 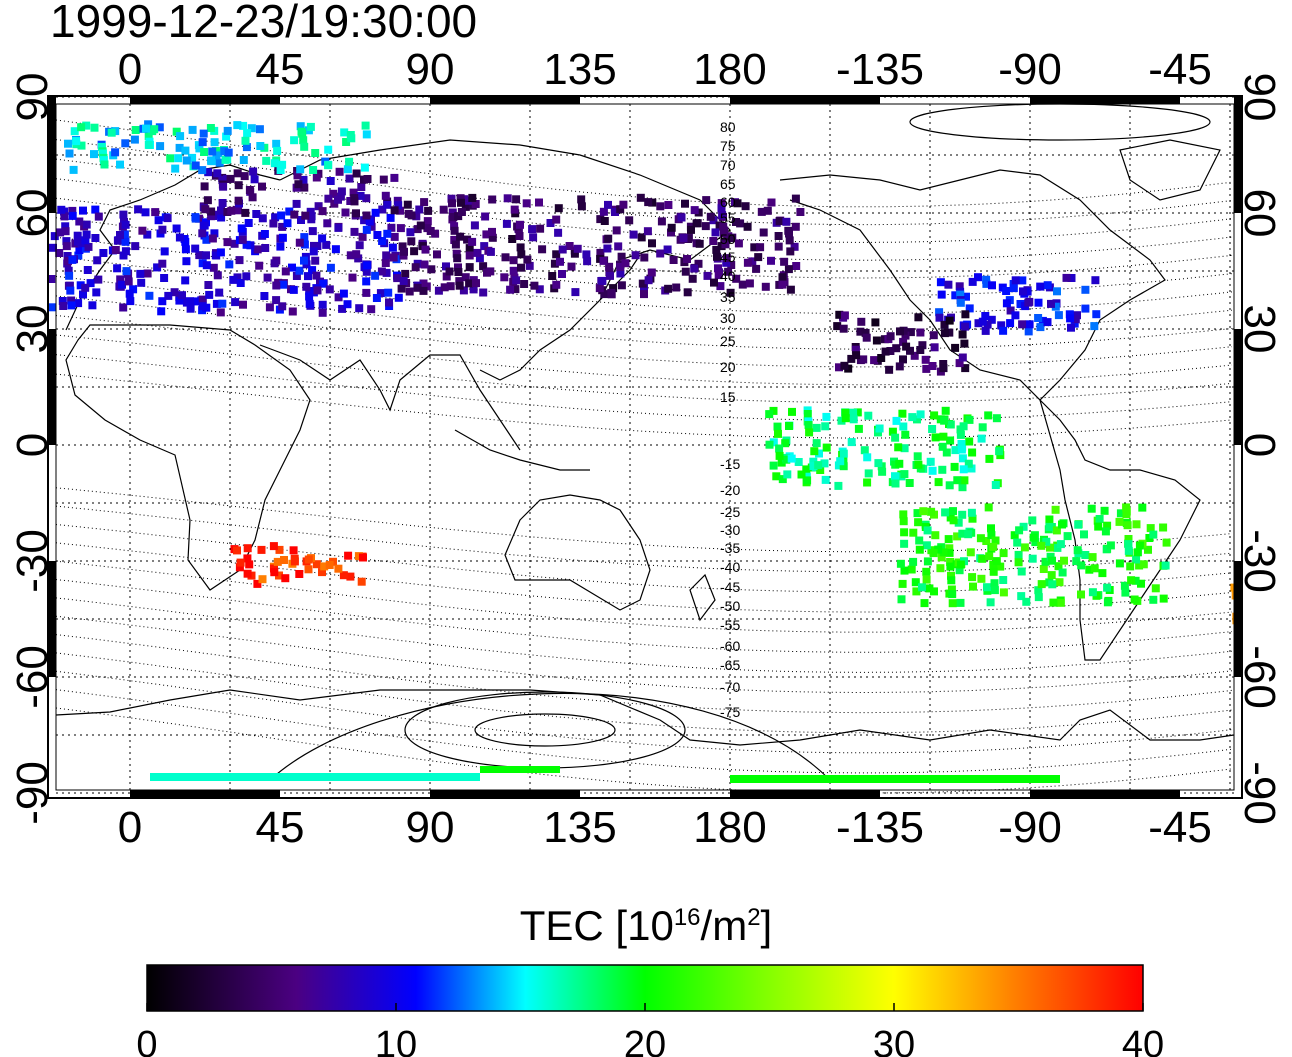 I want to click on bottom-tick-label: -45, so click(x=1180, y=827).